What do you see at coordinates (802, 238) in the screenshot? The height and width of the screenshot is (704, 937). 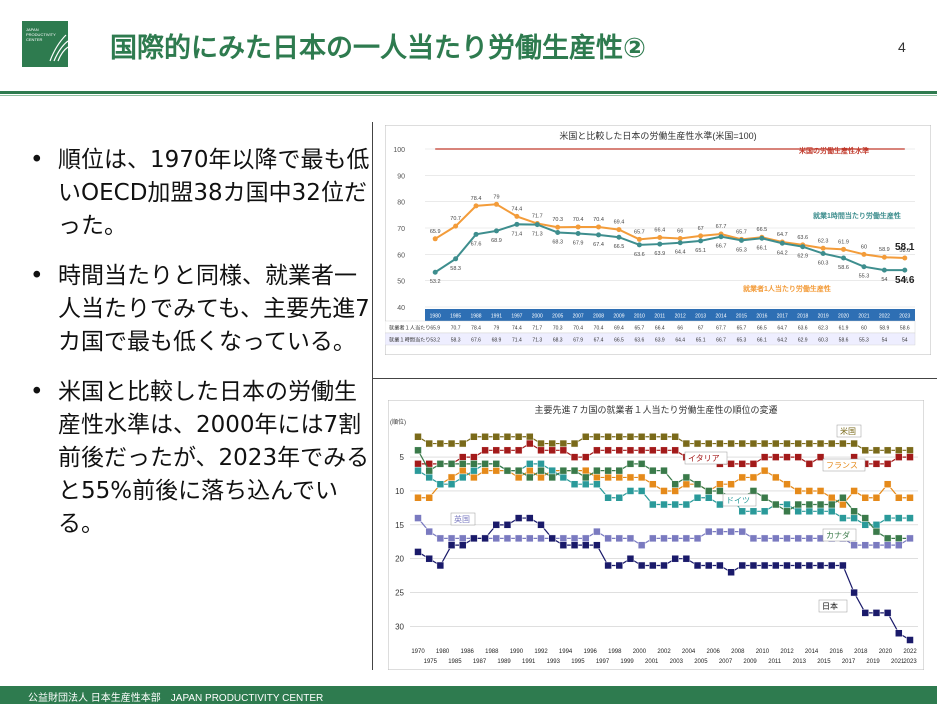 I see `data-label: 63.6` at bounding box center [802, 238].